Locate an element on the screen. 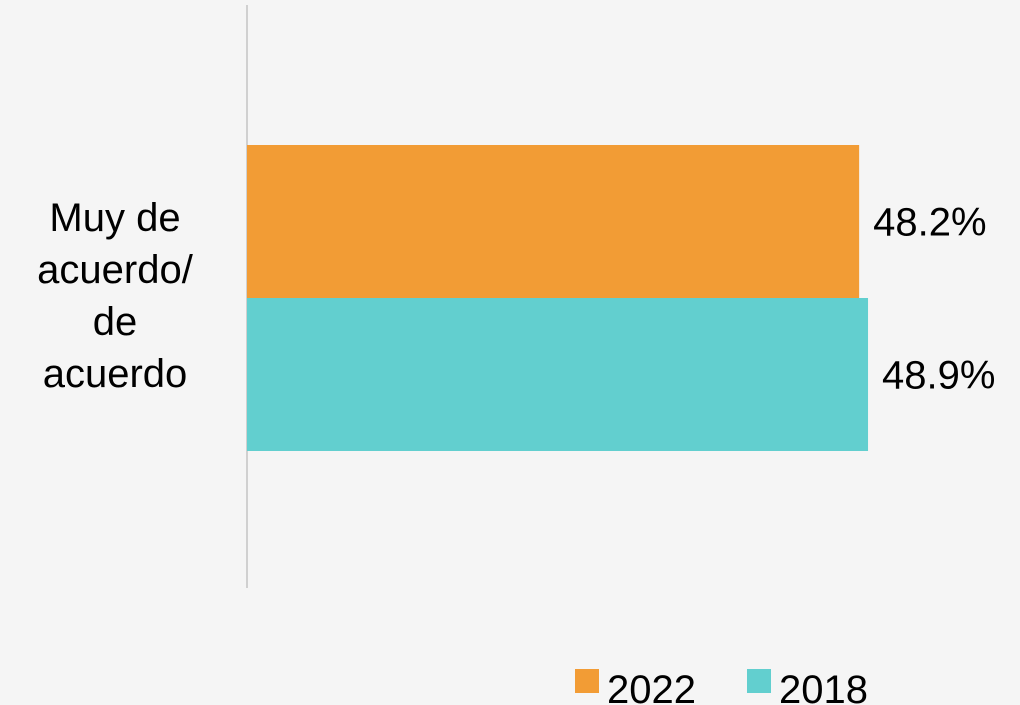  data-labels-group: 48.2% 48.9% is located at coordinates (934, 299).